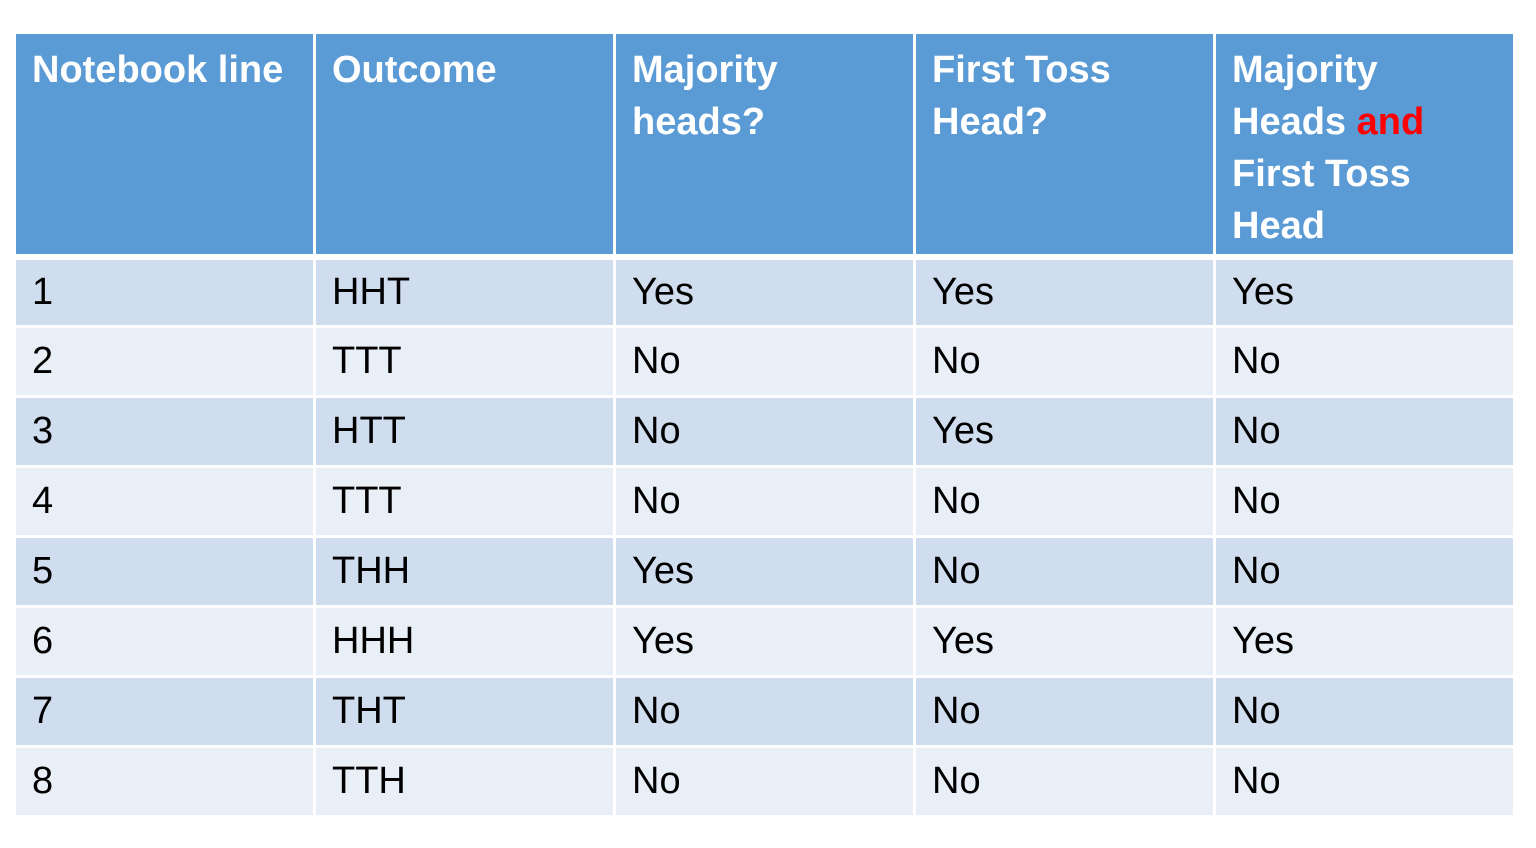 This screenshot has height=848, width=1536. I want to click on table-row: 5 THH Yes No No, so click(764, 571).